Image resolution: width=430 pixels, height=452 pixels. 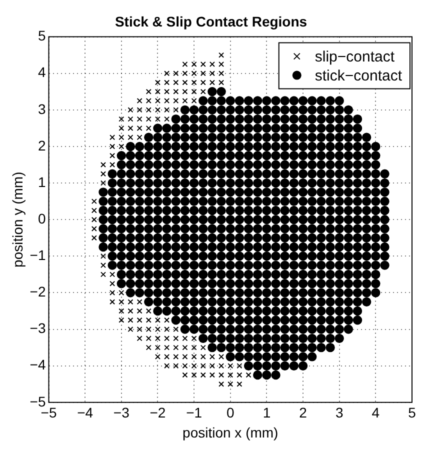 What do you see at coordinates (355, 57) in the screenshot?
I see `legend-label: slip−contact` at bounding box center [355, 57].